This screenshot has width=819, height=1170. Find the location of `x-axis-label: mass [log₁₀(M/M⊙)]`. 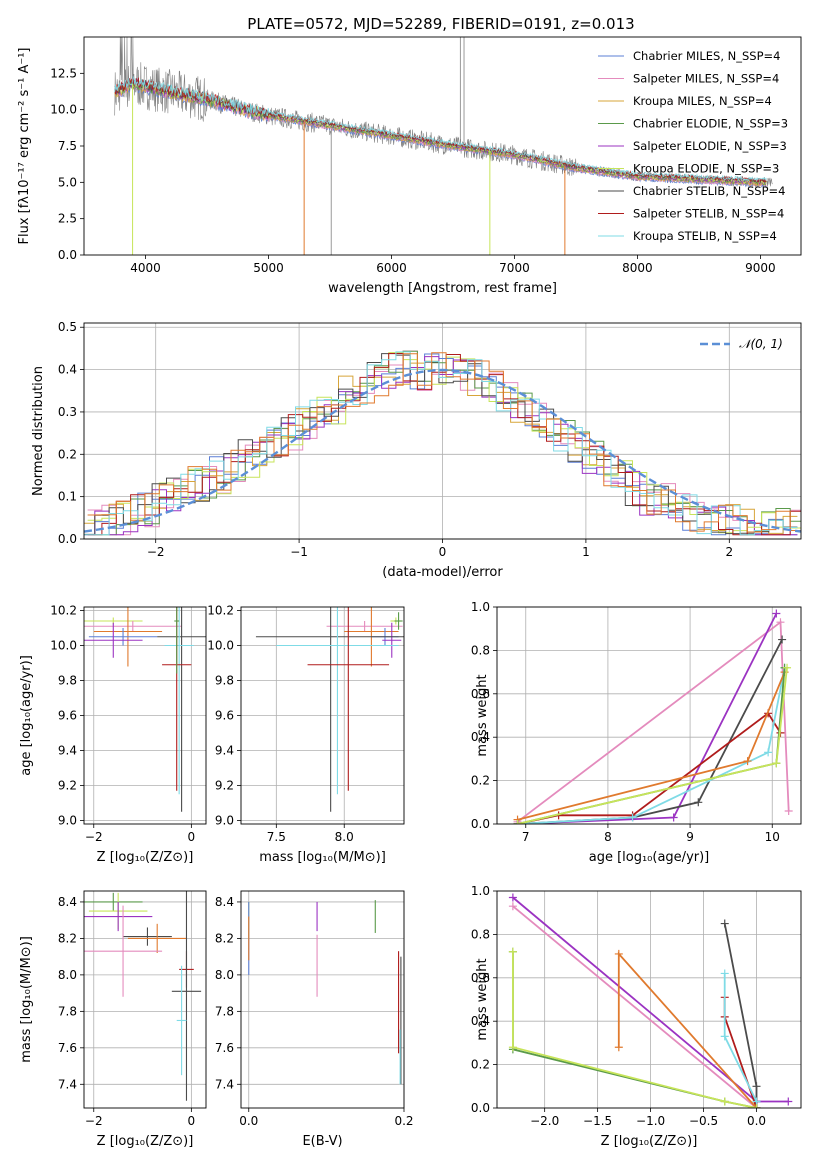

x-axis-label: mass [log₁₀(M/M⊙)] is located at coordinates (322, 857).